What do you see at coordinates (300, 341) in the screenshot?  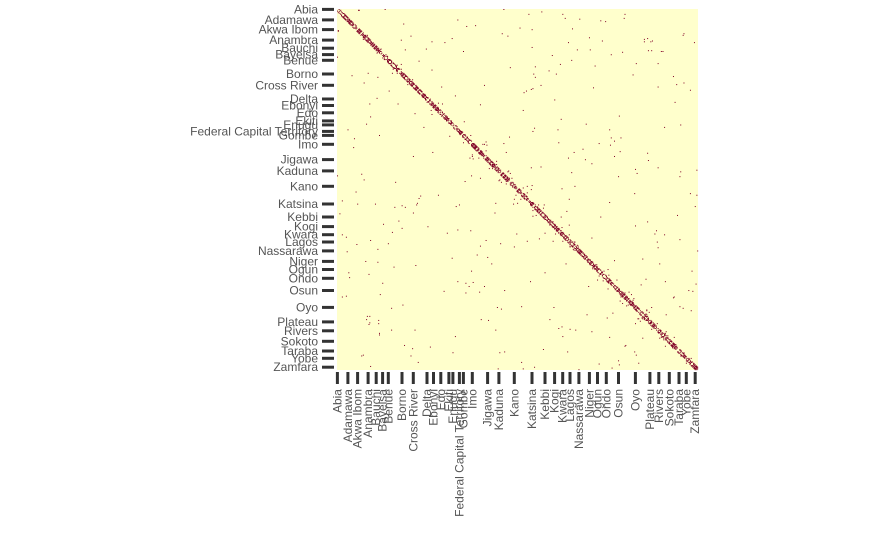 I see `y-tick-label: Sokoto` at bounding box center [300, 341].